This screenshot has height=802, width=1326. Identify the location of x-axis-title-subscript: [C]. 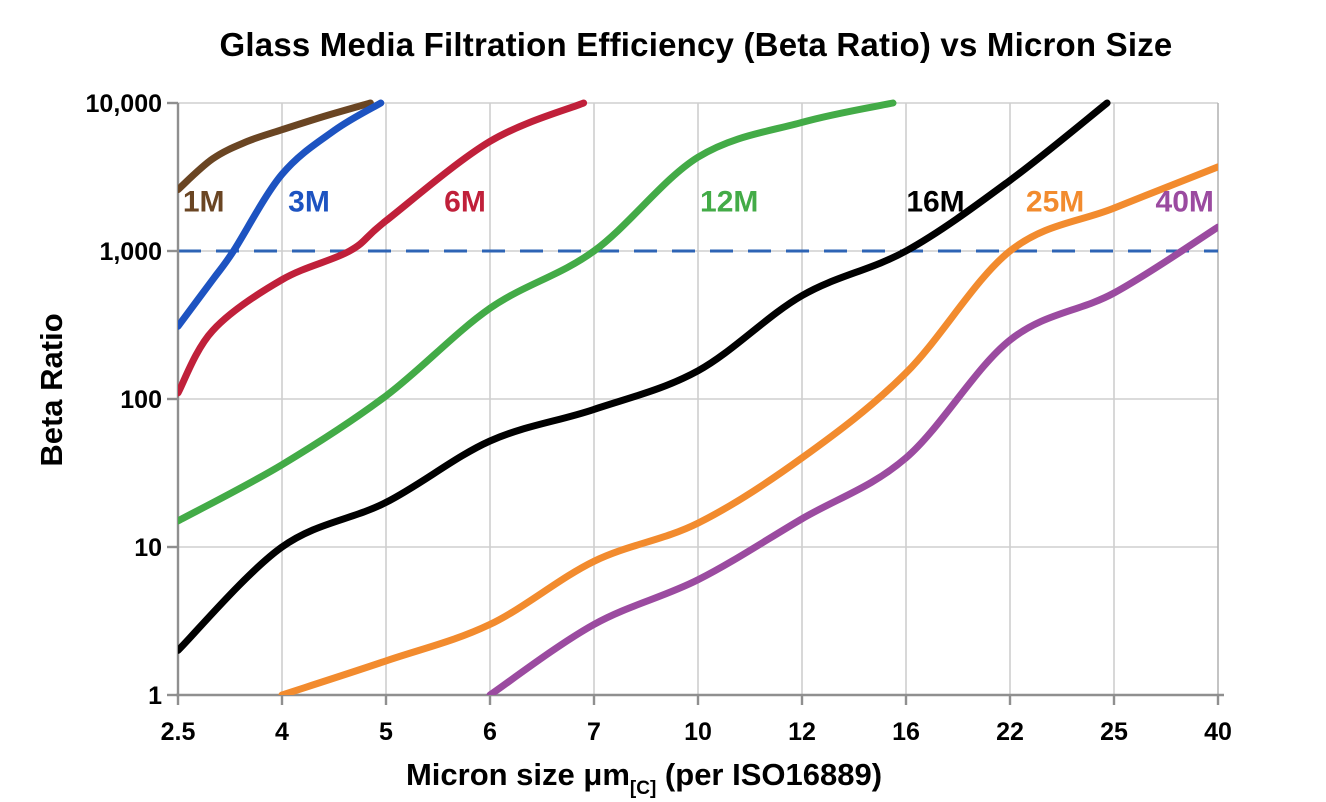
(643, 788).